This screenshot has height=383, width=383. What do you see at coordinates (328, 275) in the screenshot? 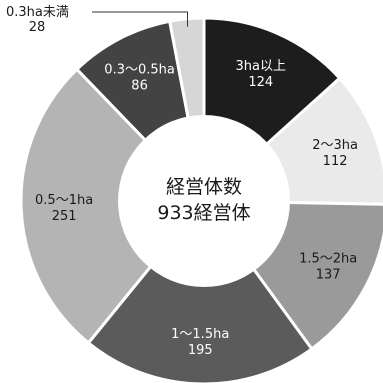
I see `slice-value-3: 137` at bounding box center [328, 275].